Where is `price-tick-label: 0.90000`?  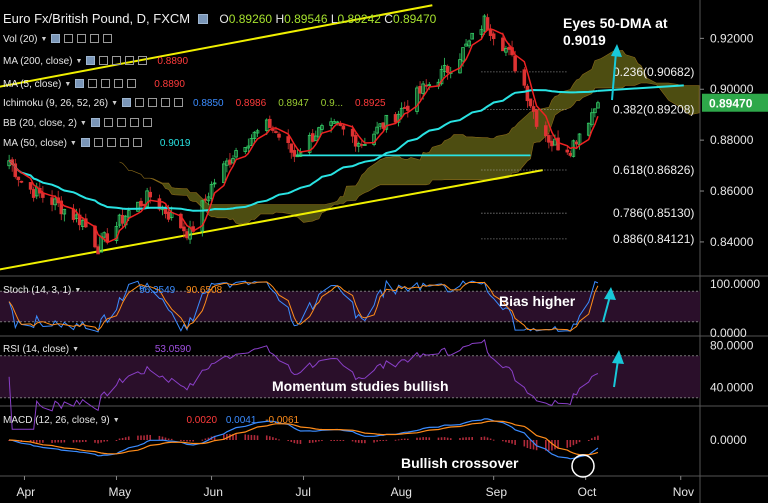
price-tick-label: 0.90000 is located at coordinates (732, 89).